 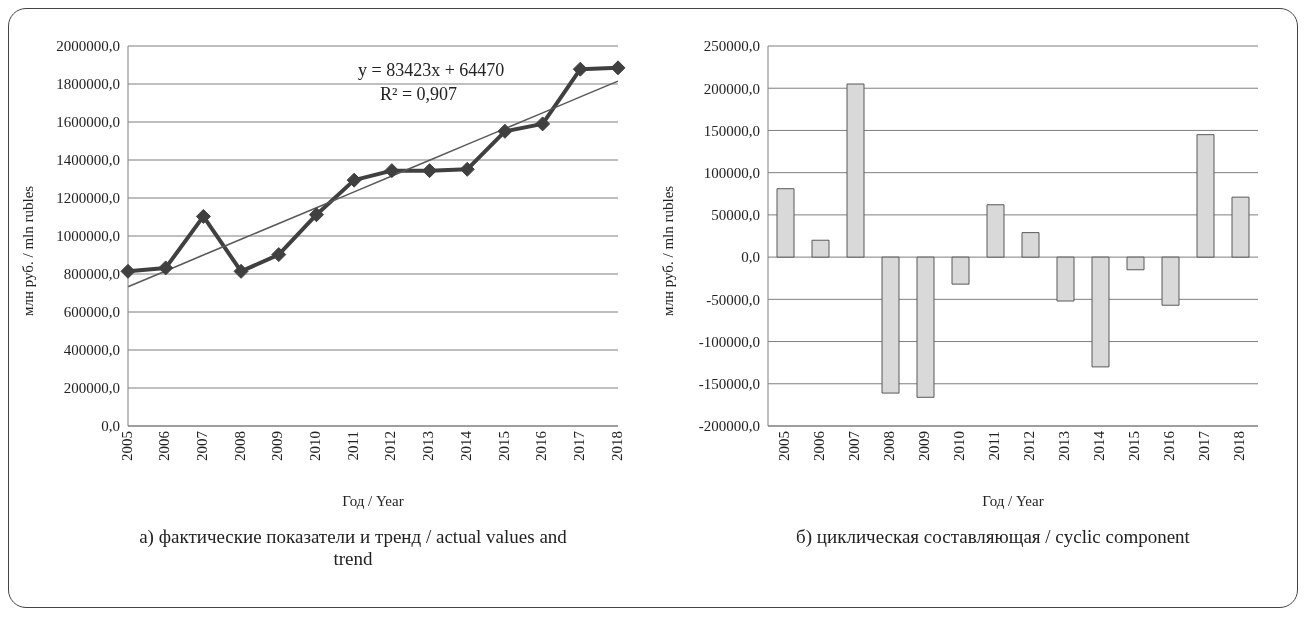 I want to click on annotation: y = 83423x + 64470, so click(x=431, y=70).